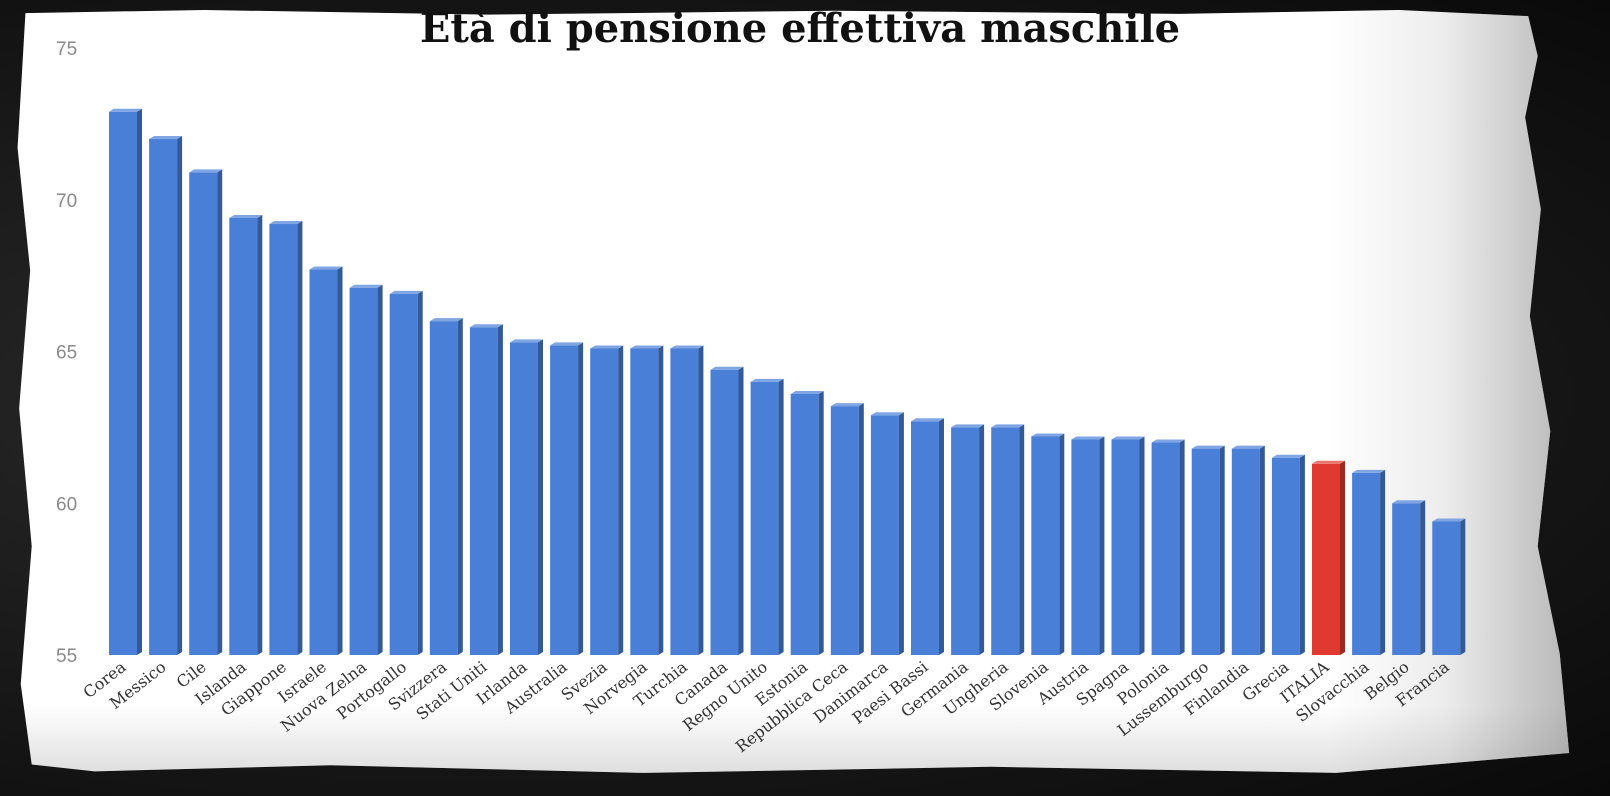 The height and width of the screenshot is (796, 1610). What do you see at coordinates (66, 353) in the screenshot?
I see `y-axis: 55 60 65 70 75` at bounding box center [66, 353].